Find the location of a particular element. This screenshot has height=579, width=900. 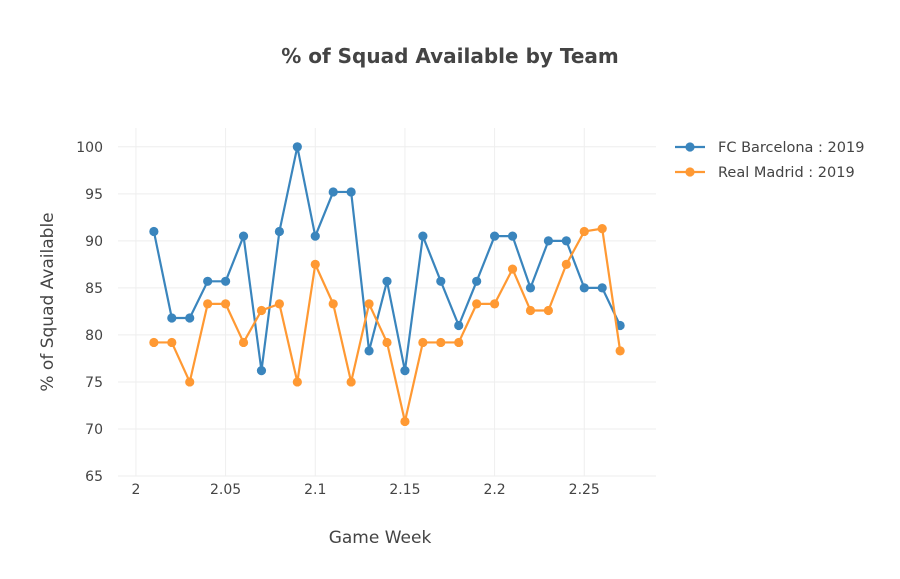

y-tick-label: 80 is located at coordinates (94, 336).